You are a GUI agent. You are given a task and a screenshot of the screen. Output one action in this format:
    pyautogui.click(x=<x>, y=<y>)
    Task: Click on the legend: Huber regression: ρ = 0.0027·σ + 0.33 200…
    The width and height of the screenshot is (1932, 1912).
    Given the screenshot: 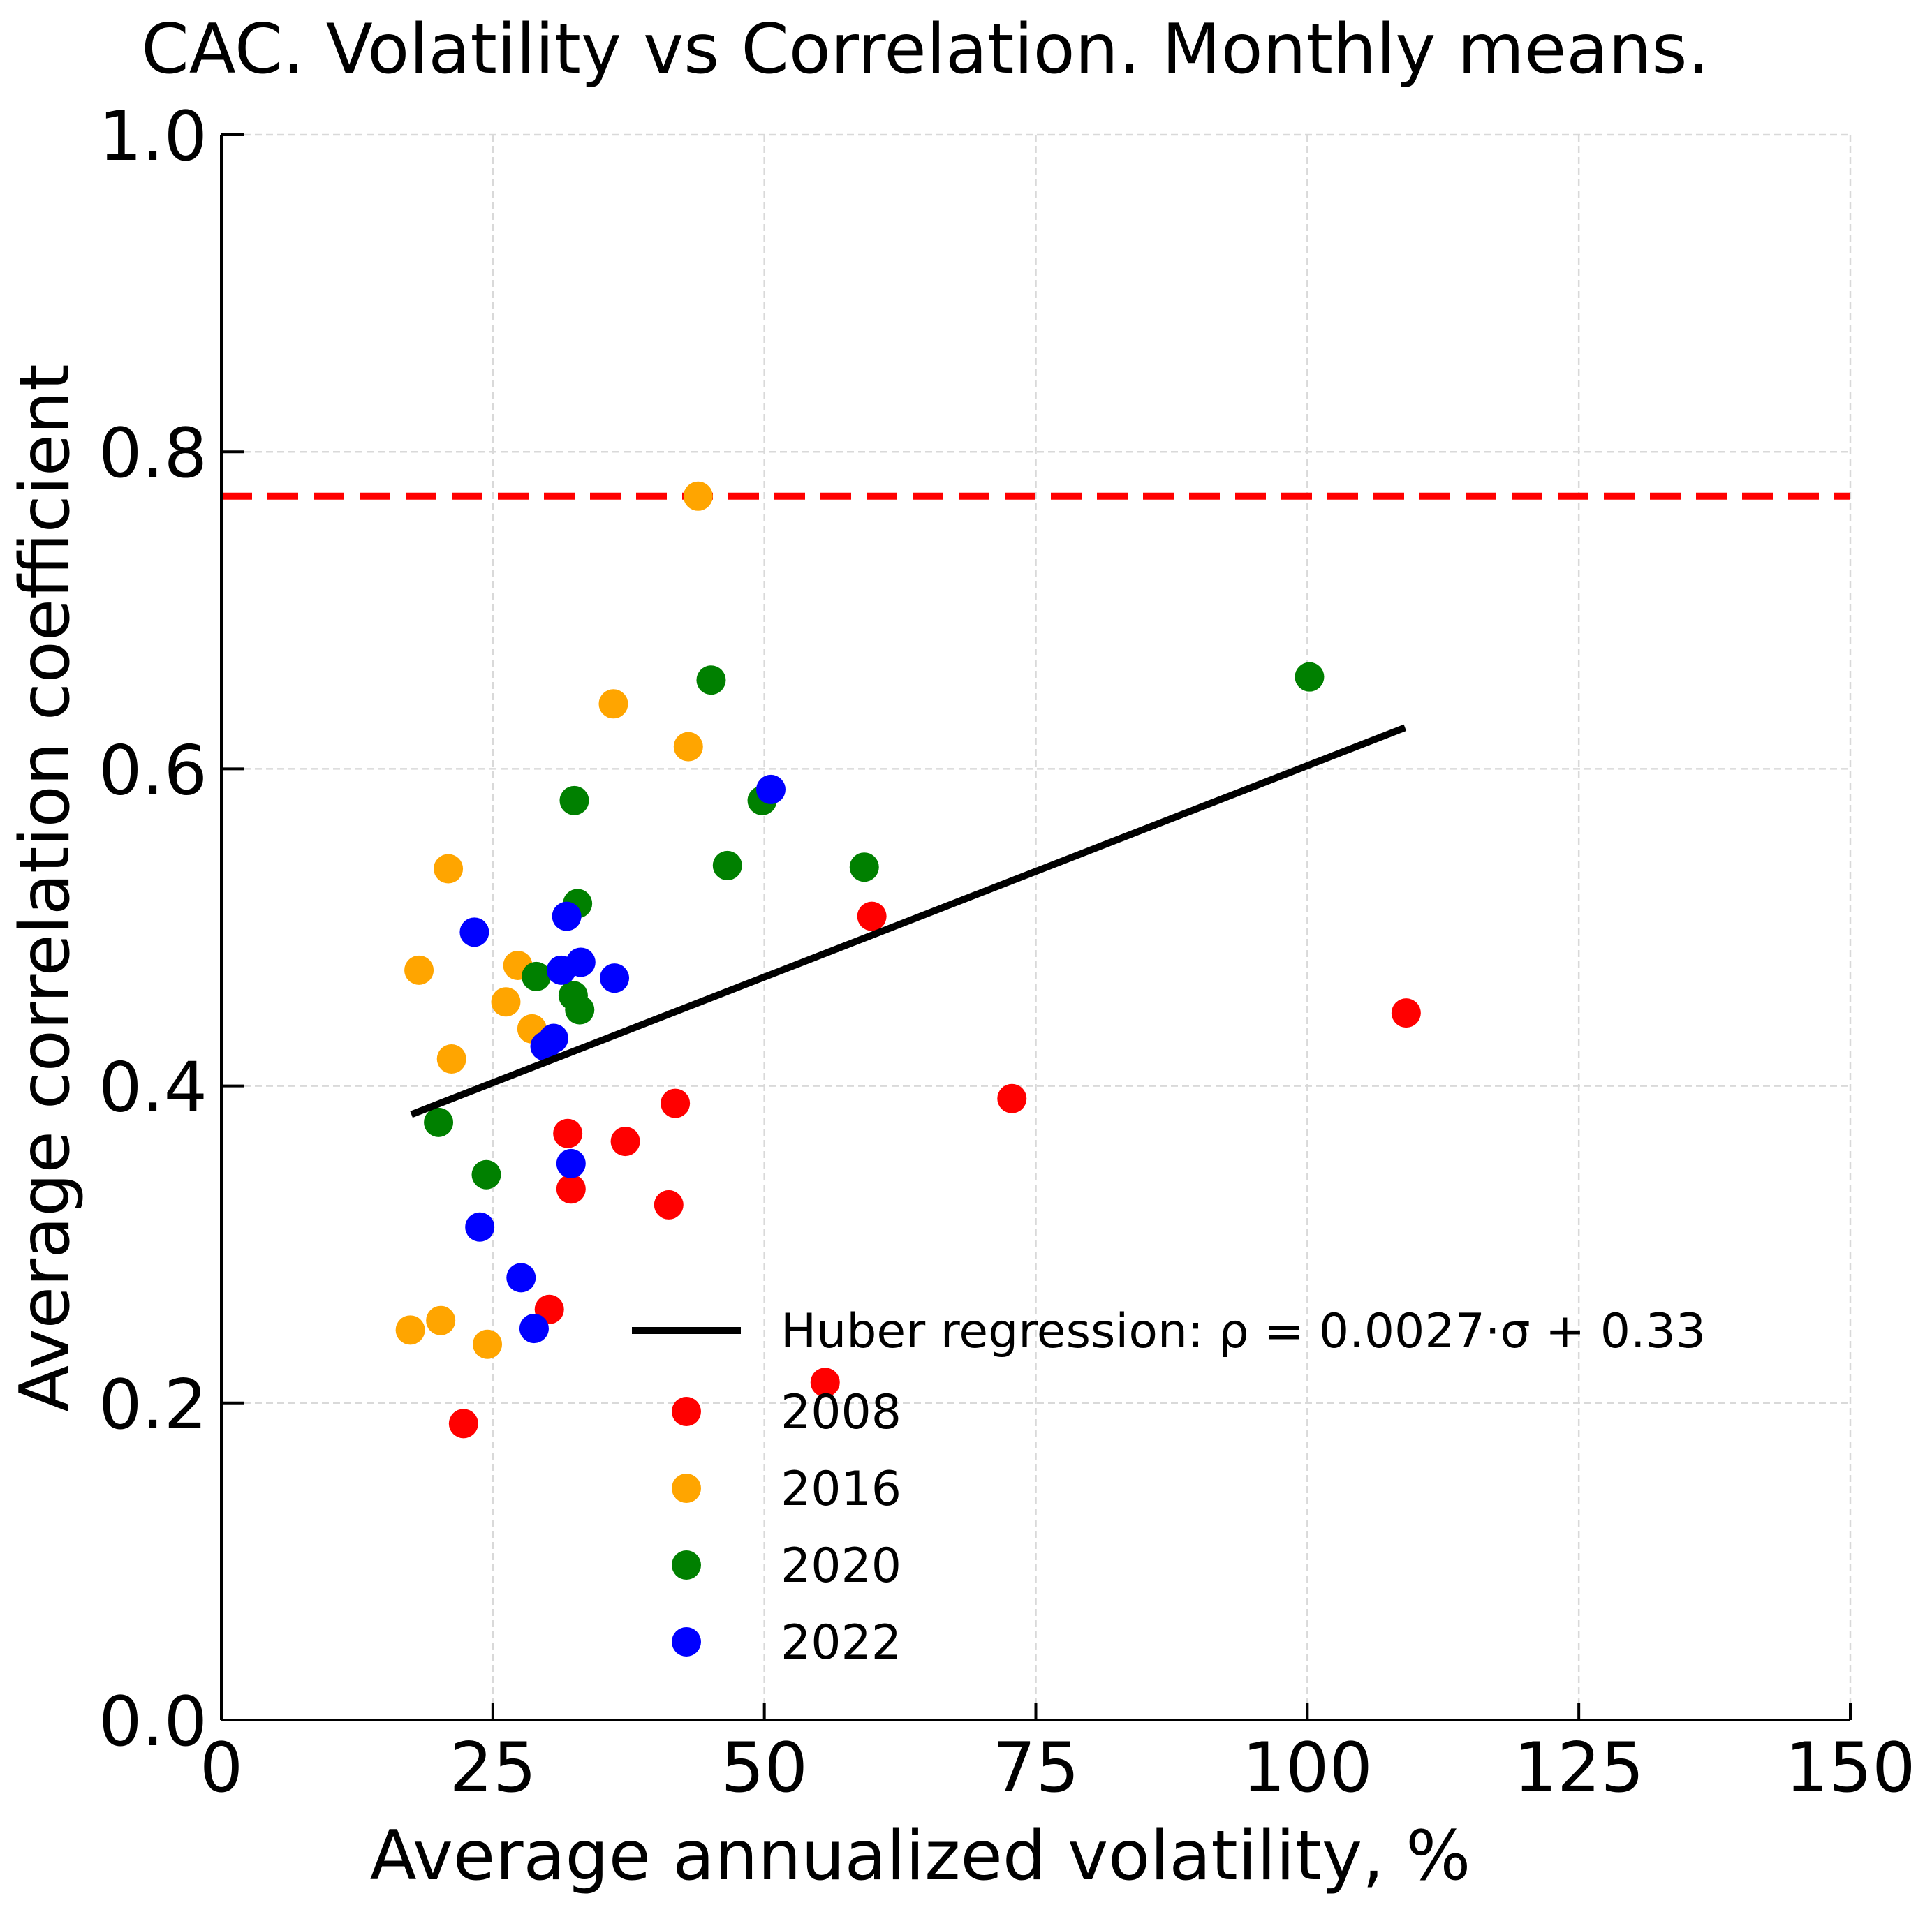 What is the action you would take?
    pyautogui.click(x=1169, y=1487)
    